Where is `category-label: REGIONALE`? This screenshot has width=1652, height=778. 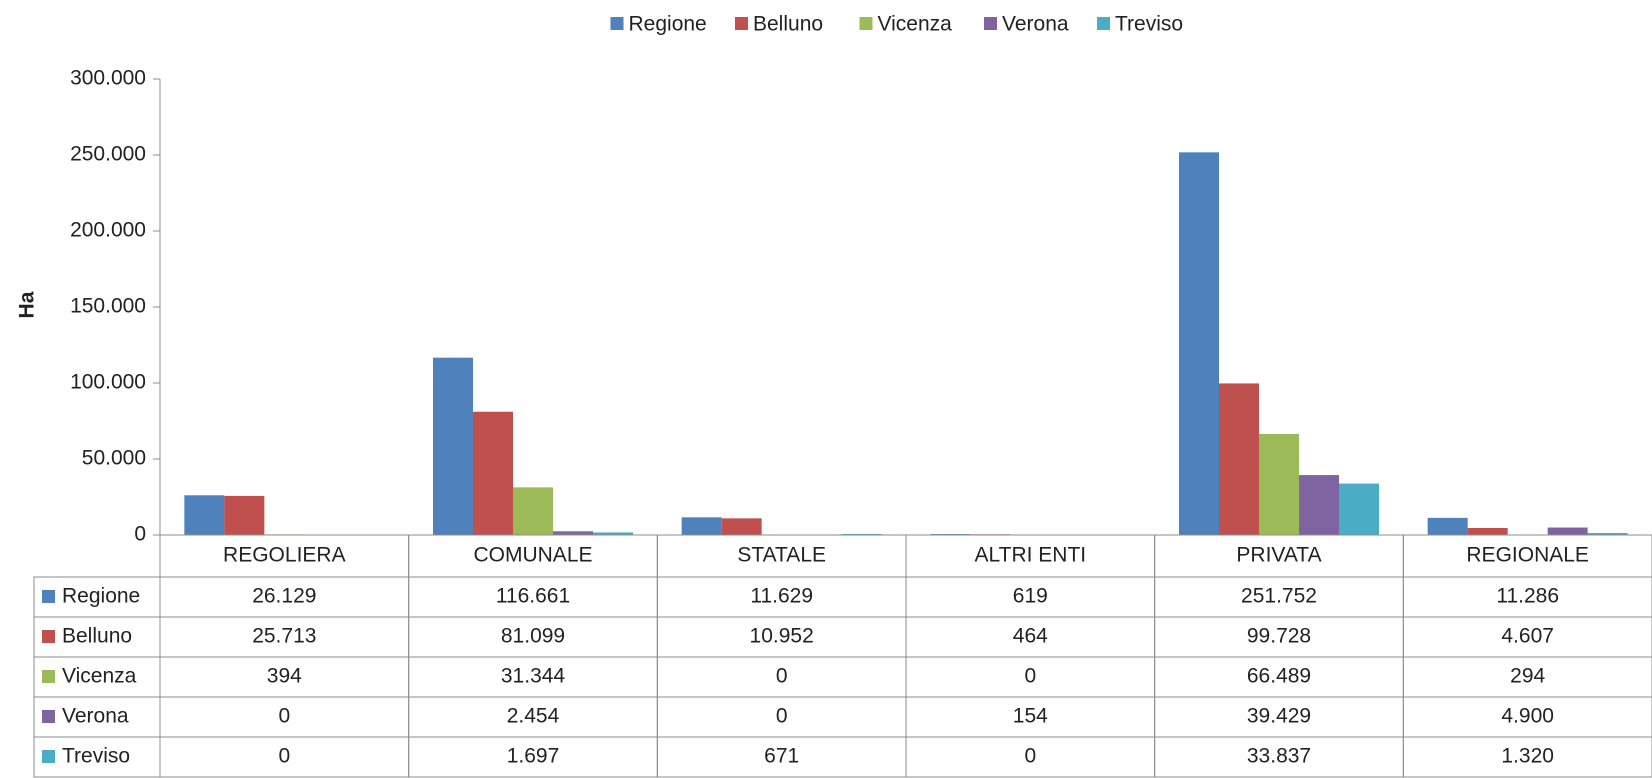
category-label: REGIONALE is located at coordinates (1527, 555).